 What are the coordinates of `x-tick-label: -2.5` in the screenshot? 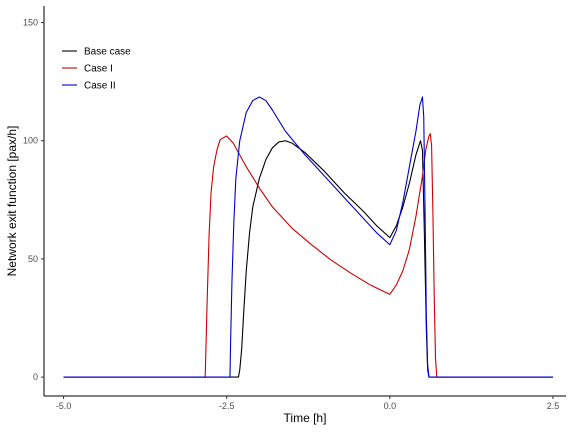 It's located at (227, 406).